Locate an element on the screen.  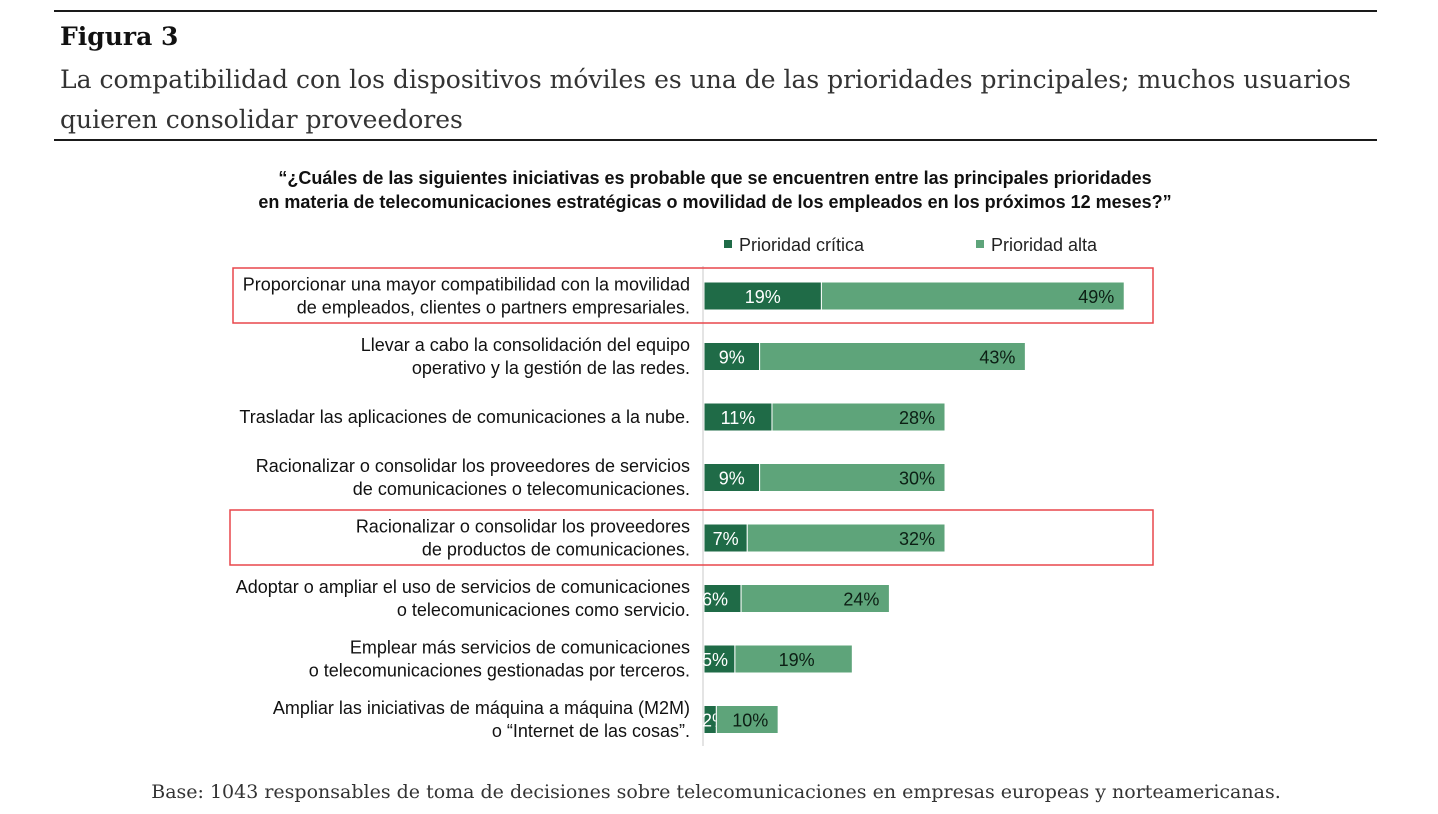
figure-label: Figura 3 is located at coordinates (119, 36).